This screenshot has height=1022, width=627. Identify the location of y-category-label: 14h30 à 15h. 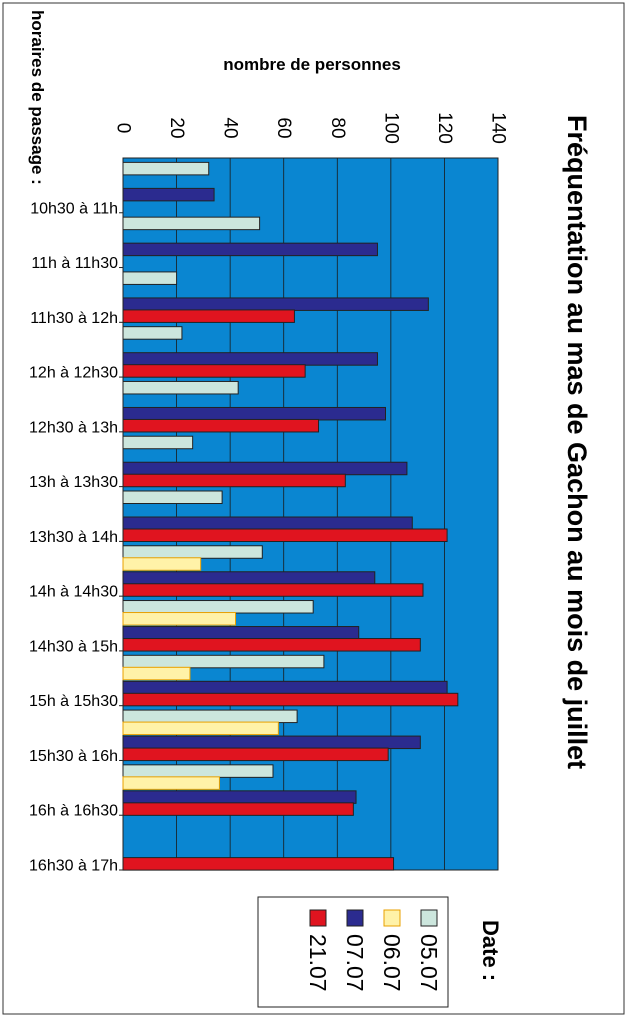
(73, 646).